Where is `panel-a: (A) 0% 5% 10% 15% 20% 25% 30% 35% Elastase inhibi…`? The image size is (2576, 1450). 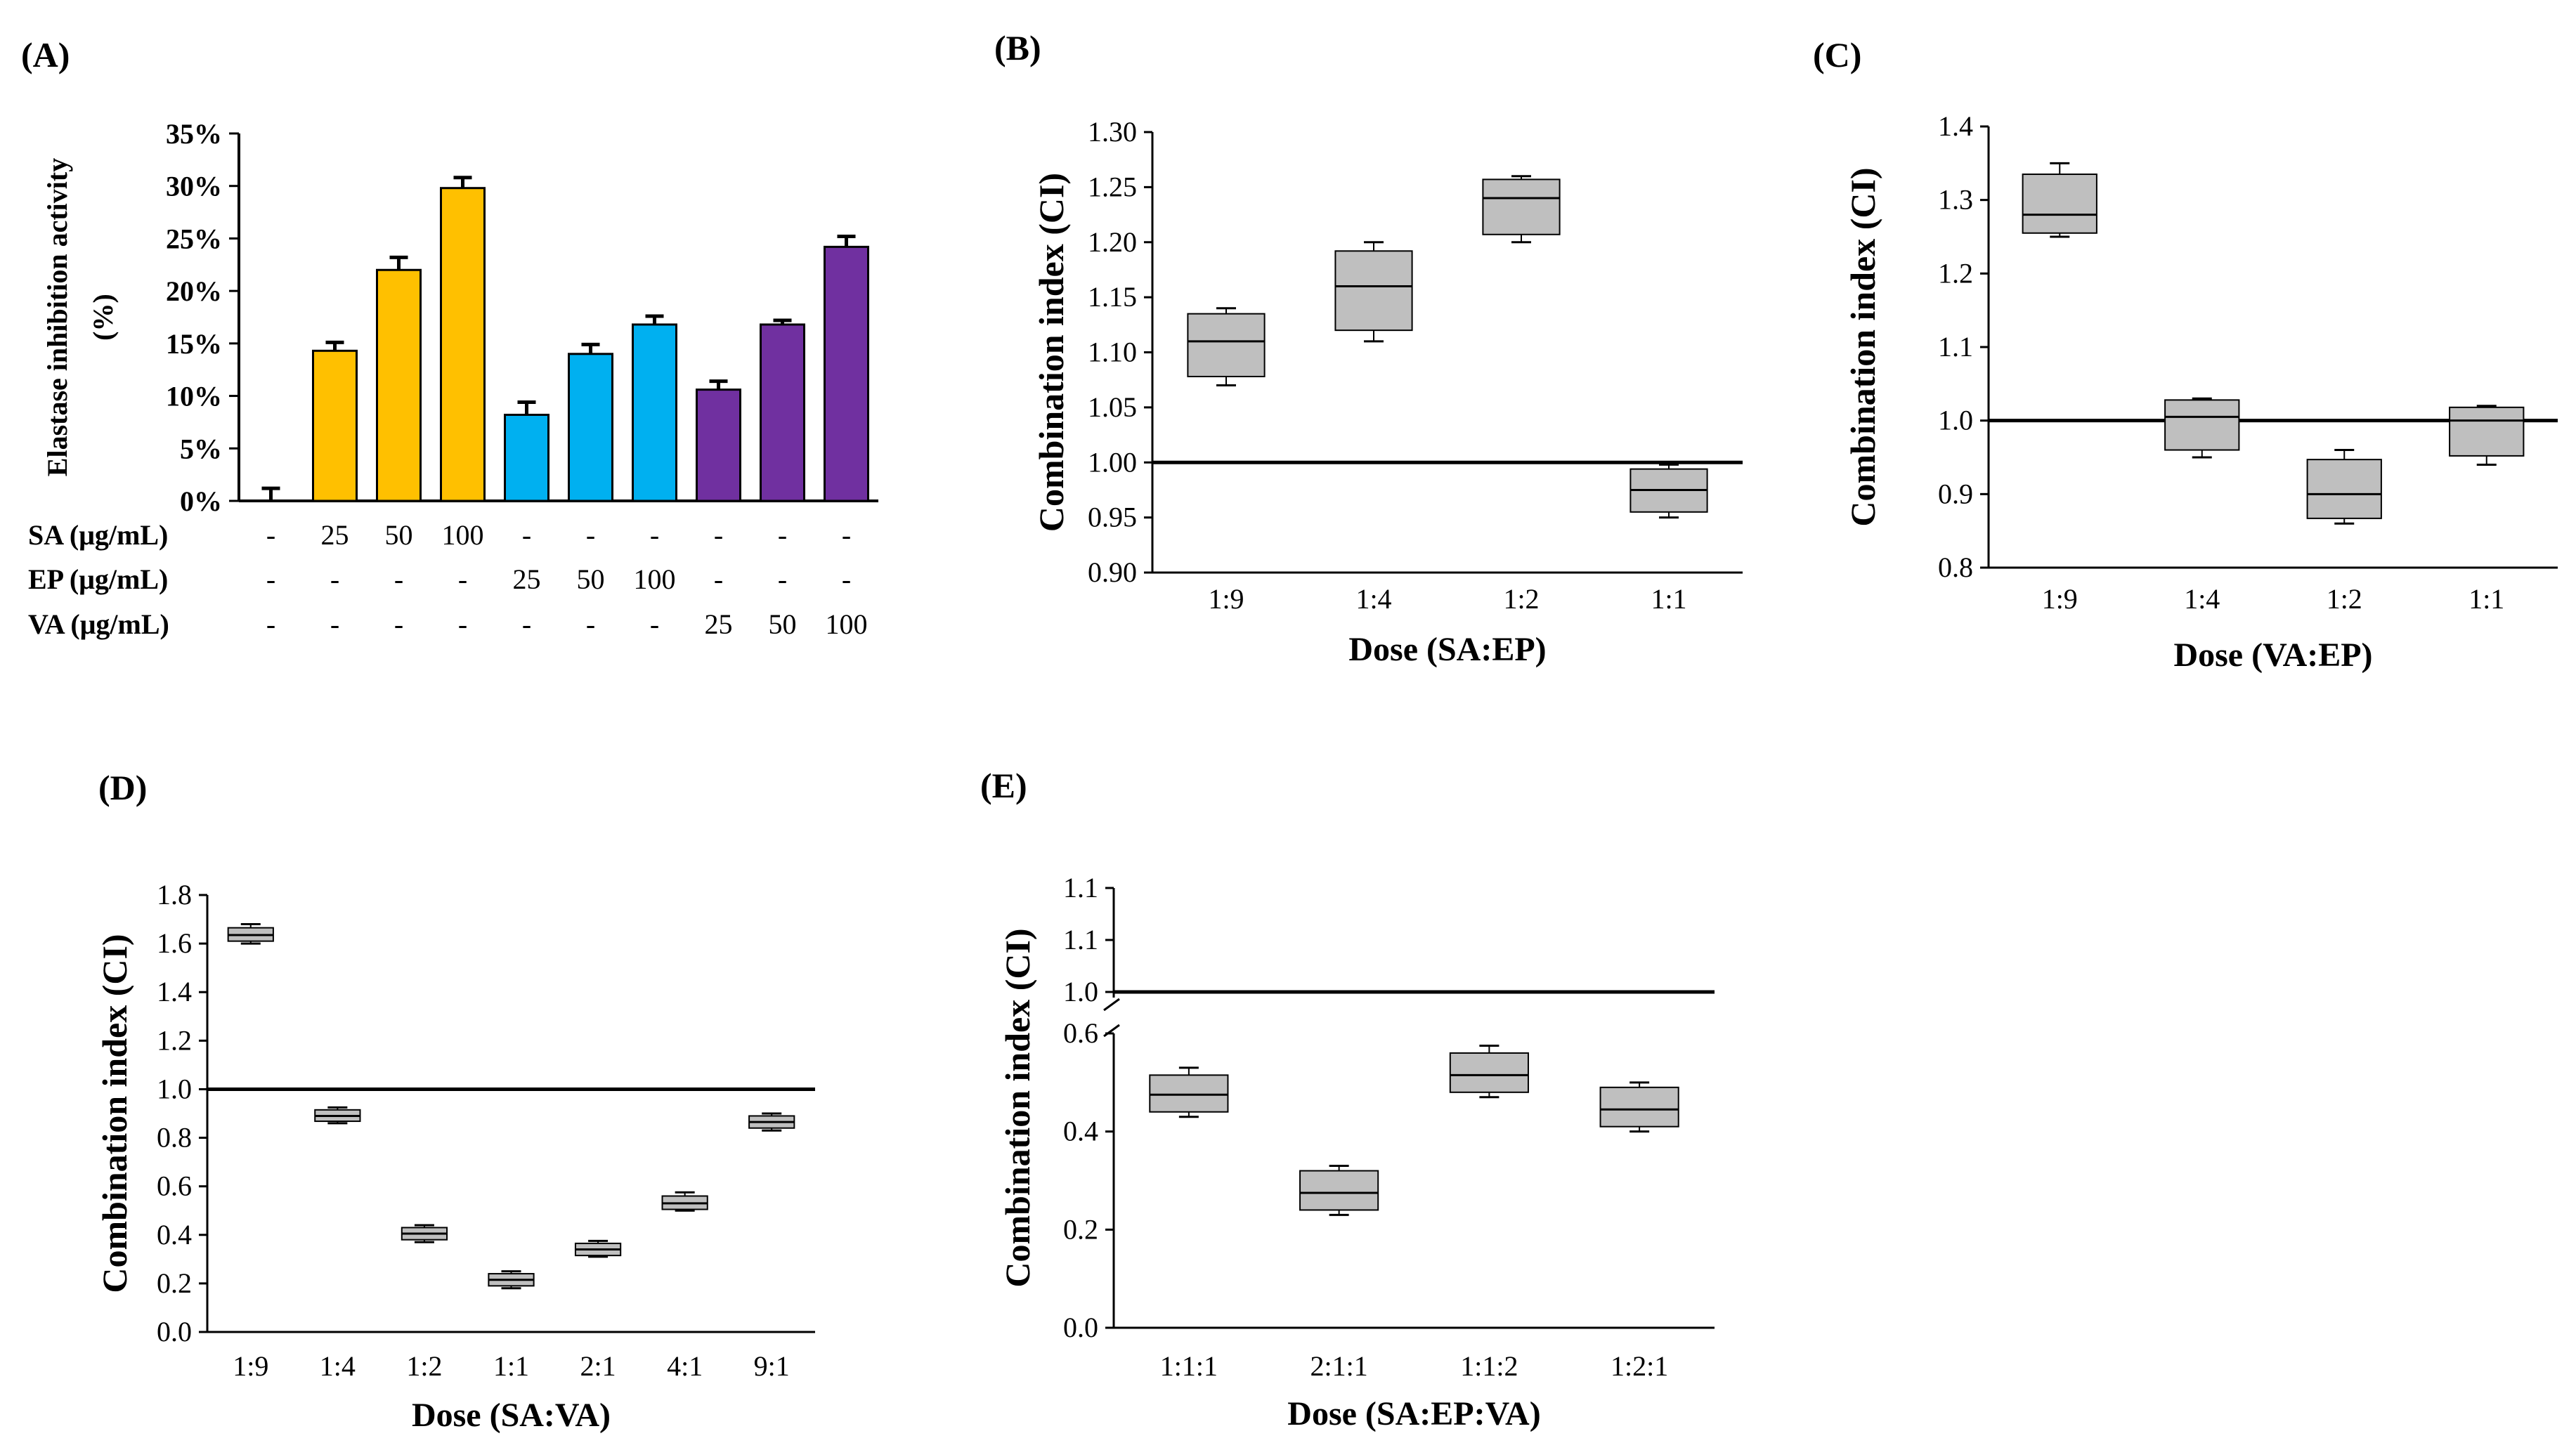
panel-a: (A) 0% 5% 10% 15% 20% 25% 30% 35% Elastase inhibi… is located at coordinates (449, 338).